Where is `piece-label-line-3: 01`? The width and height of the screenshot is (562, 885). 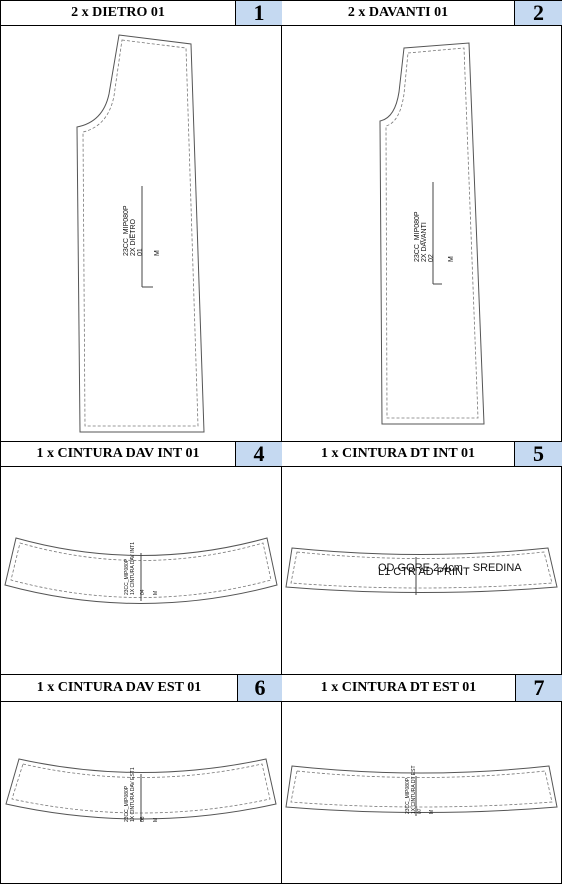
piece-label-line-3: 01 is located at coordinates (140, 252).